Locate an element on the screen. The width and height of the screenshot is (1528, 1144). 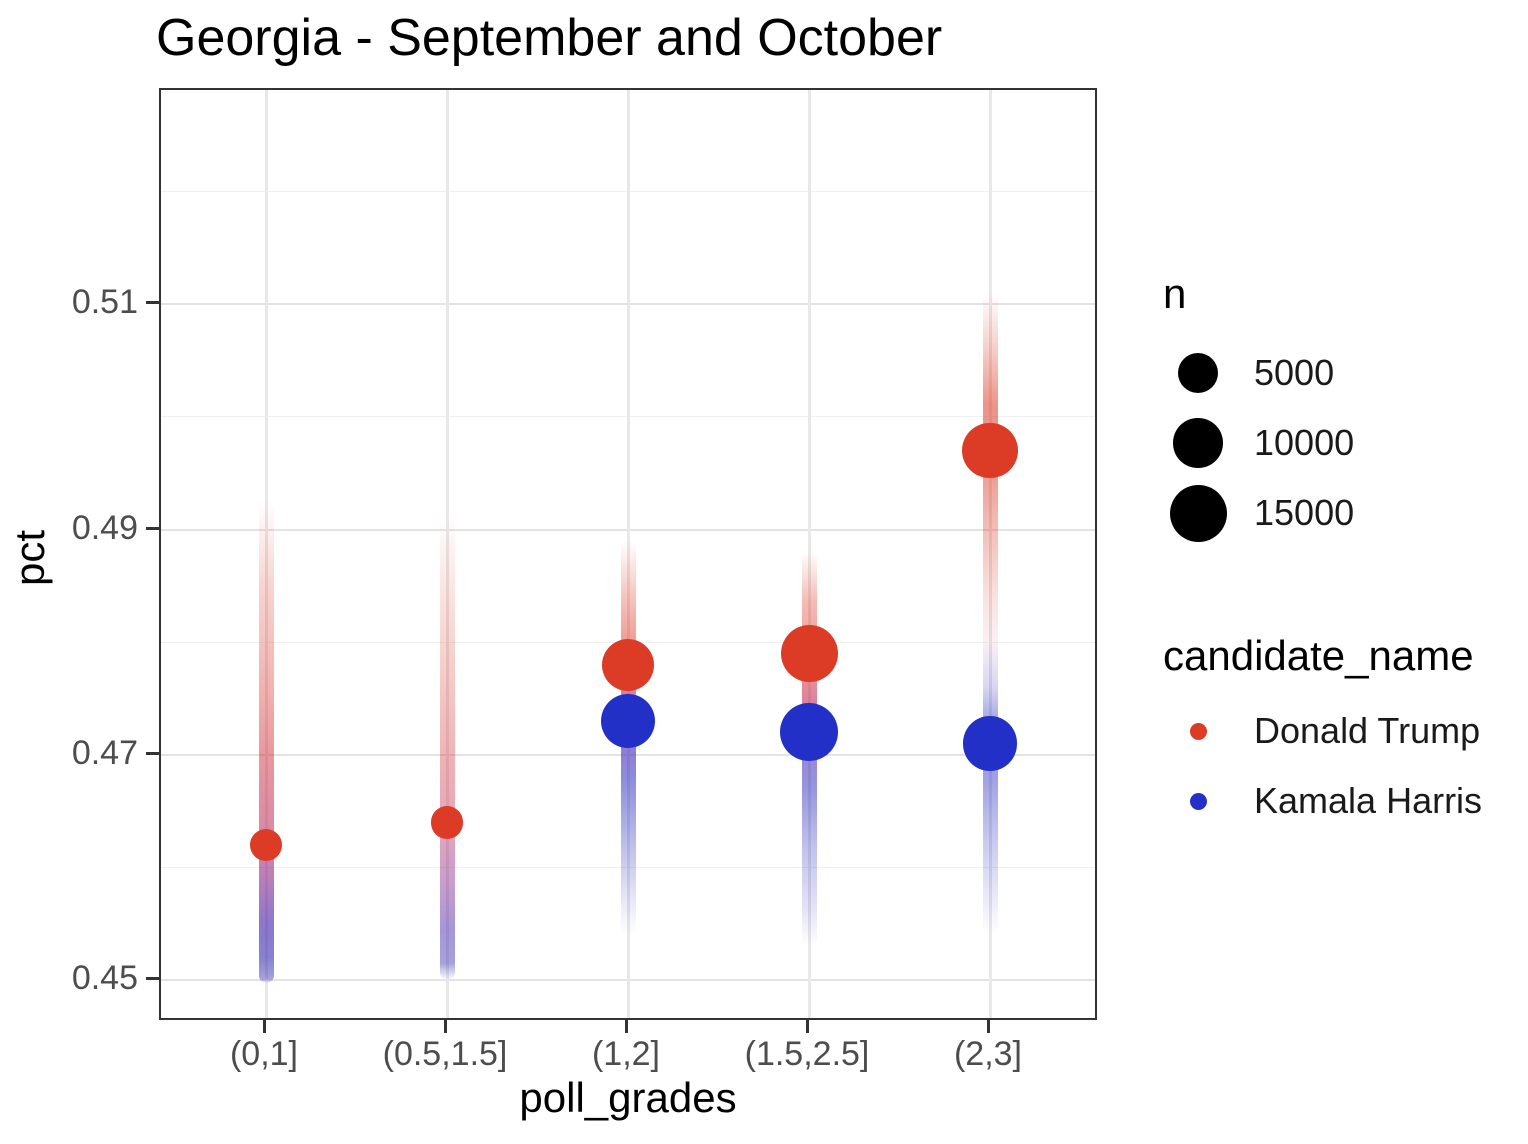
x-tick-label: (2,3] is located at coordinates (988, 1054).